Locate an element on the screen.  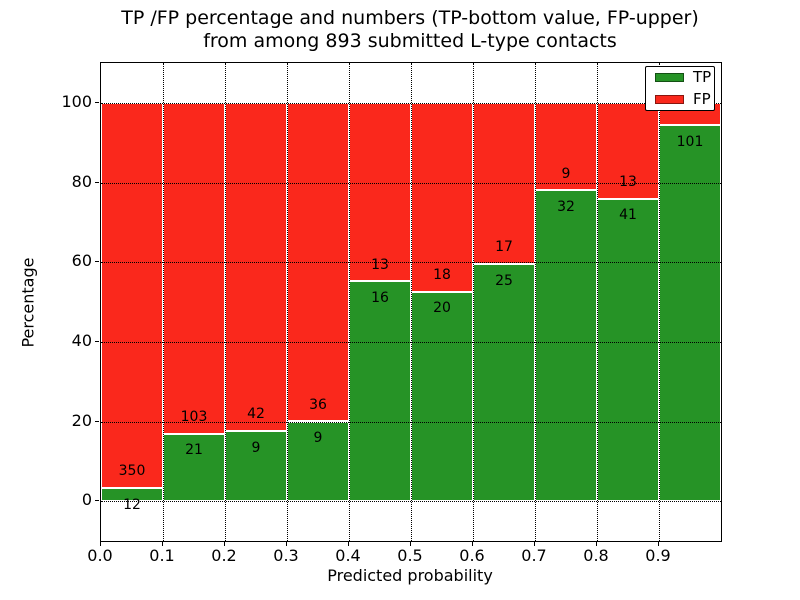
legend-label-fp: FP is located at coordinates (702, 99).